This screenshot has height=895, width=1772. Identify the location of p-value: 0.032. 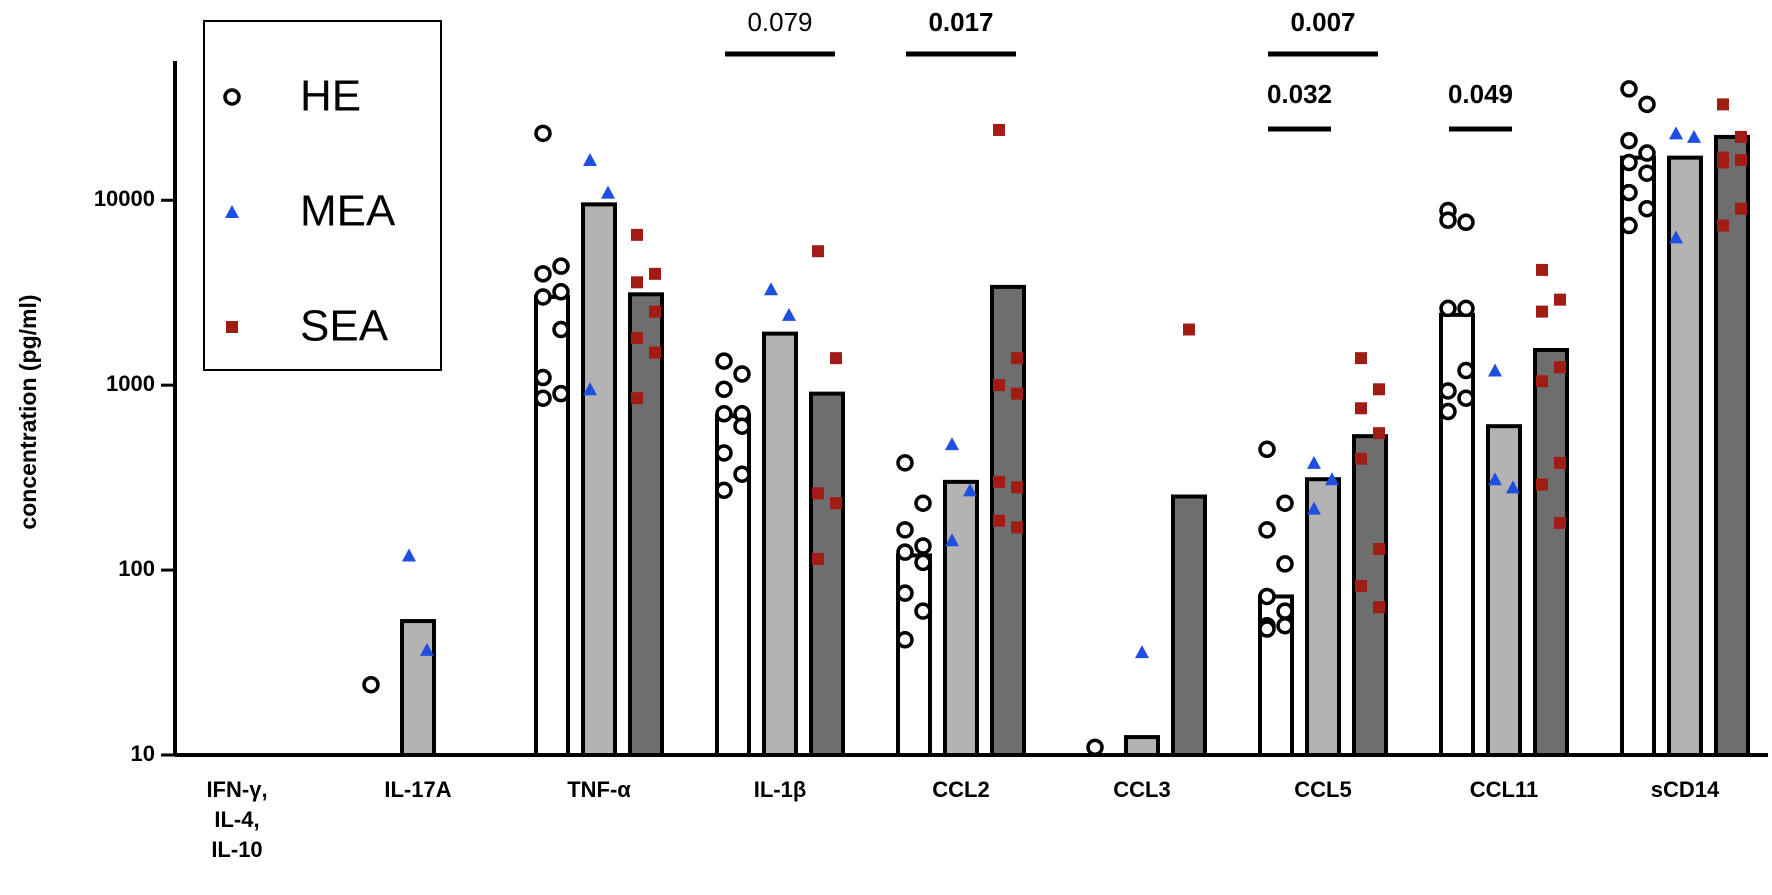
(1299, 94).